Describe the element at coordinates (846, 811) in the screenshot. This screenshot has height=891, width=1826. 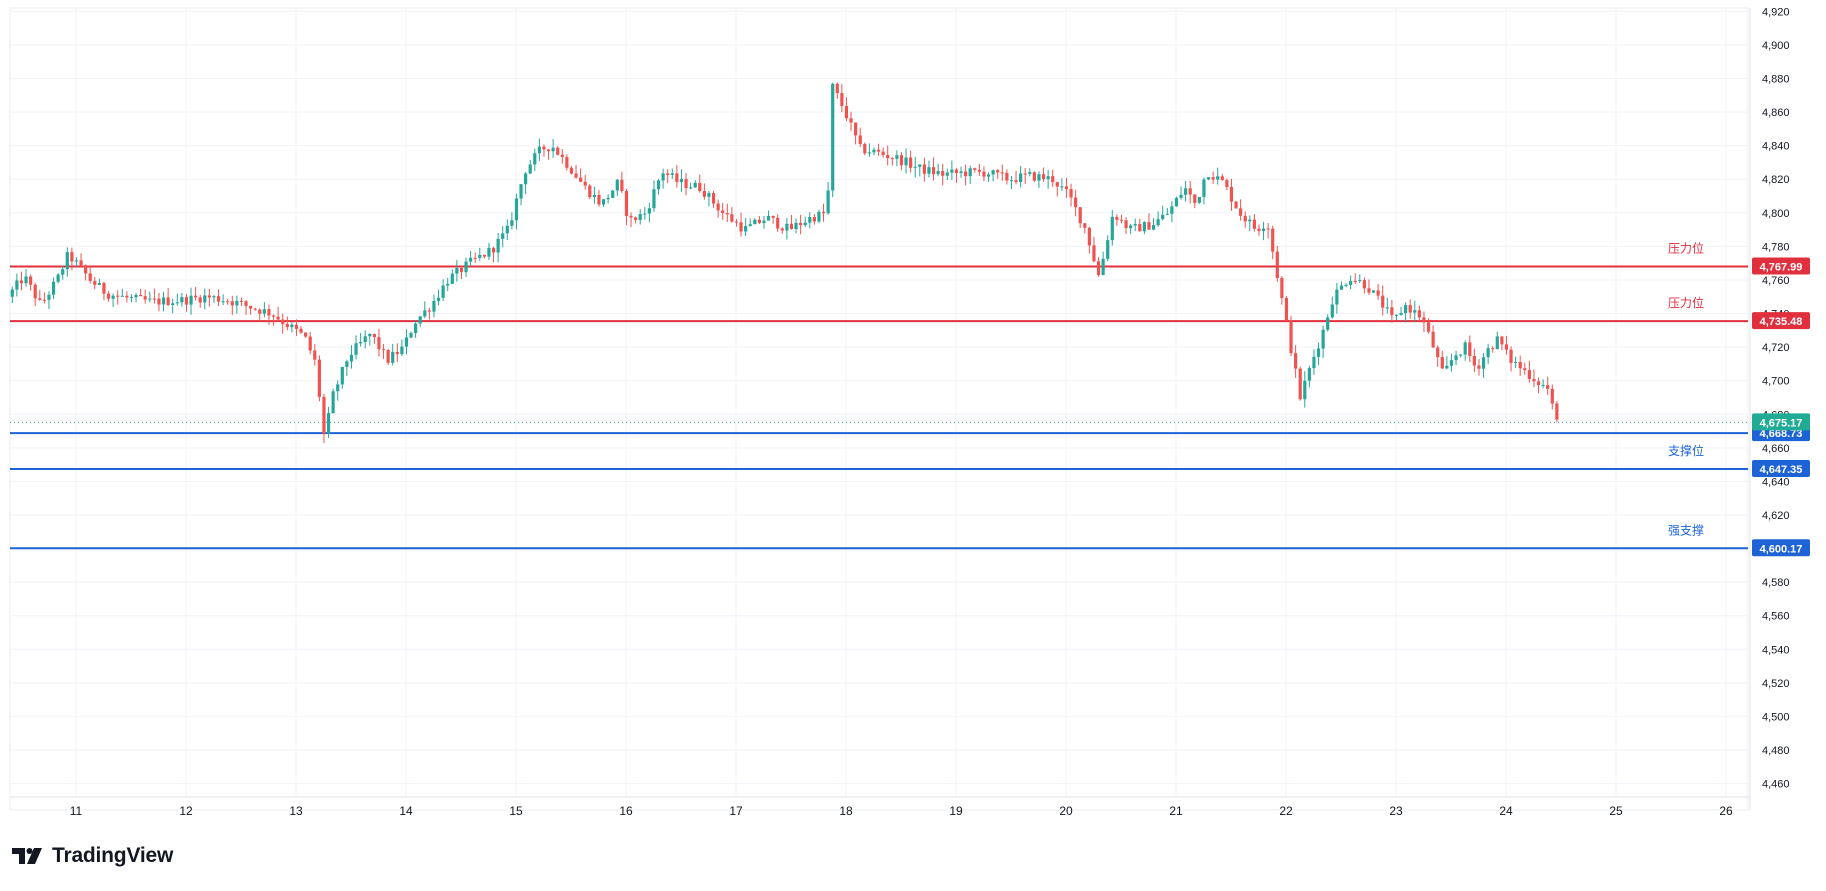
I see `time-tick-label: 18` at that location.